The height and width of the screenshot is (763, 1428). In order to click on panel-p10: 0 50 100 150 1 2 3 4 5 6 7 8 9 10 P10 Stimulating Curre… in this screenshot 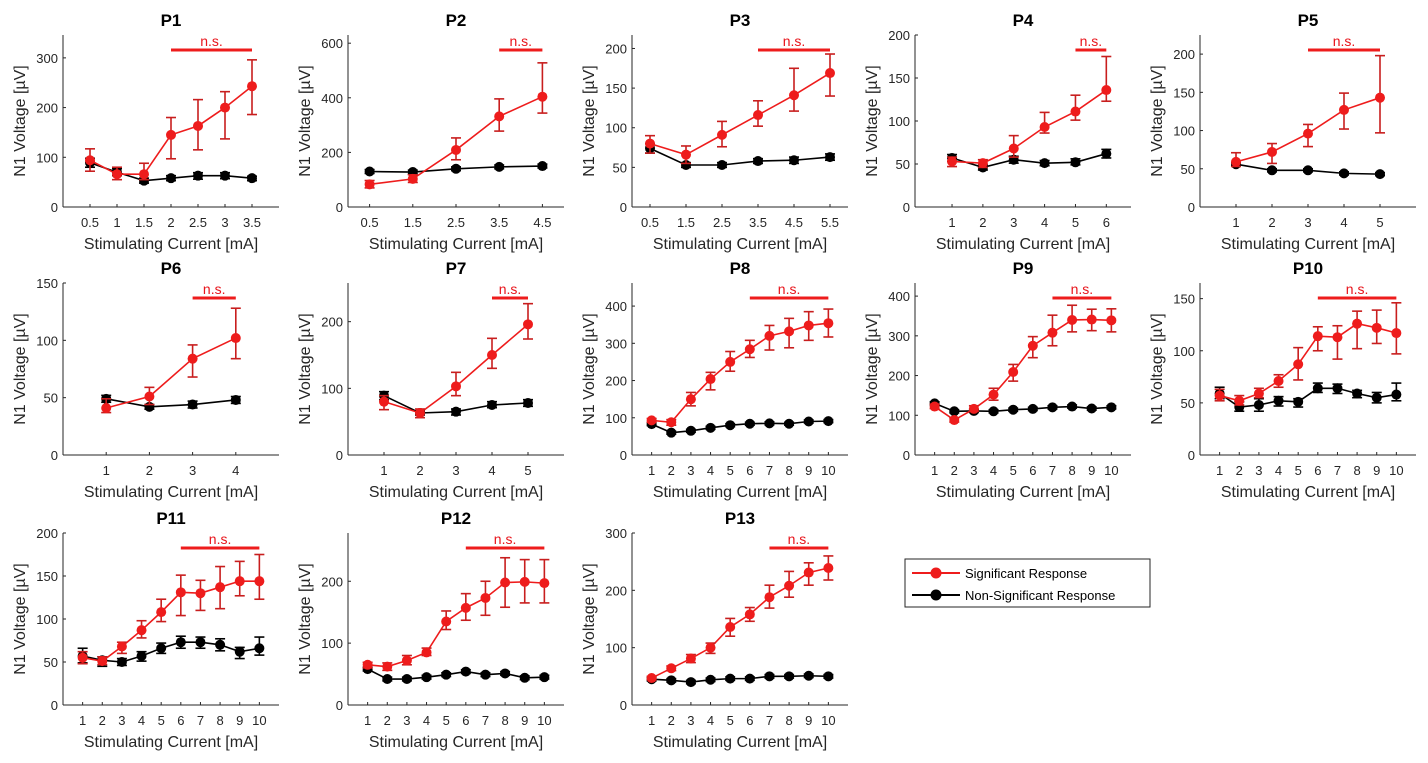, I will do `click(1282, 380)`.